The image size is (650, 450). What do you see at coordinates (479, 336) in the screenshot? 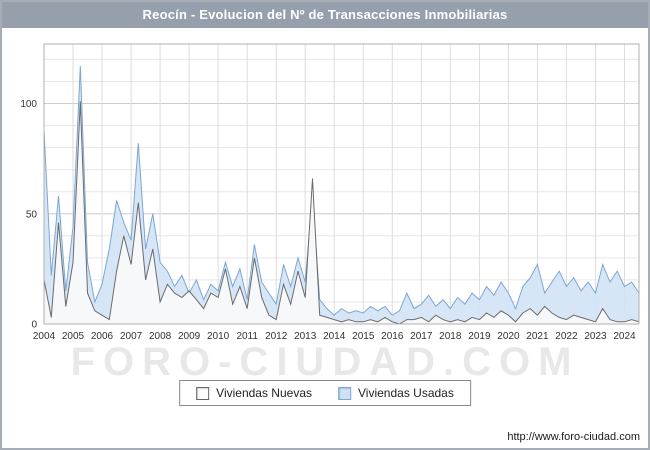
I see `svg-text: 2019` at bounding box center [479, 336].